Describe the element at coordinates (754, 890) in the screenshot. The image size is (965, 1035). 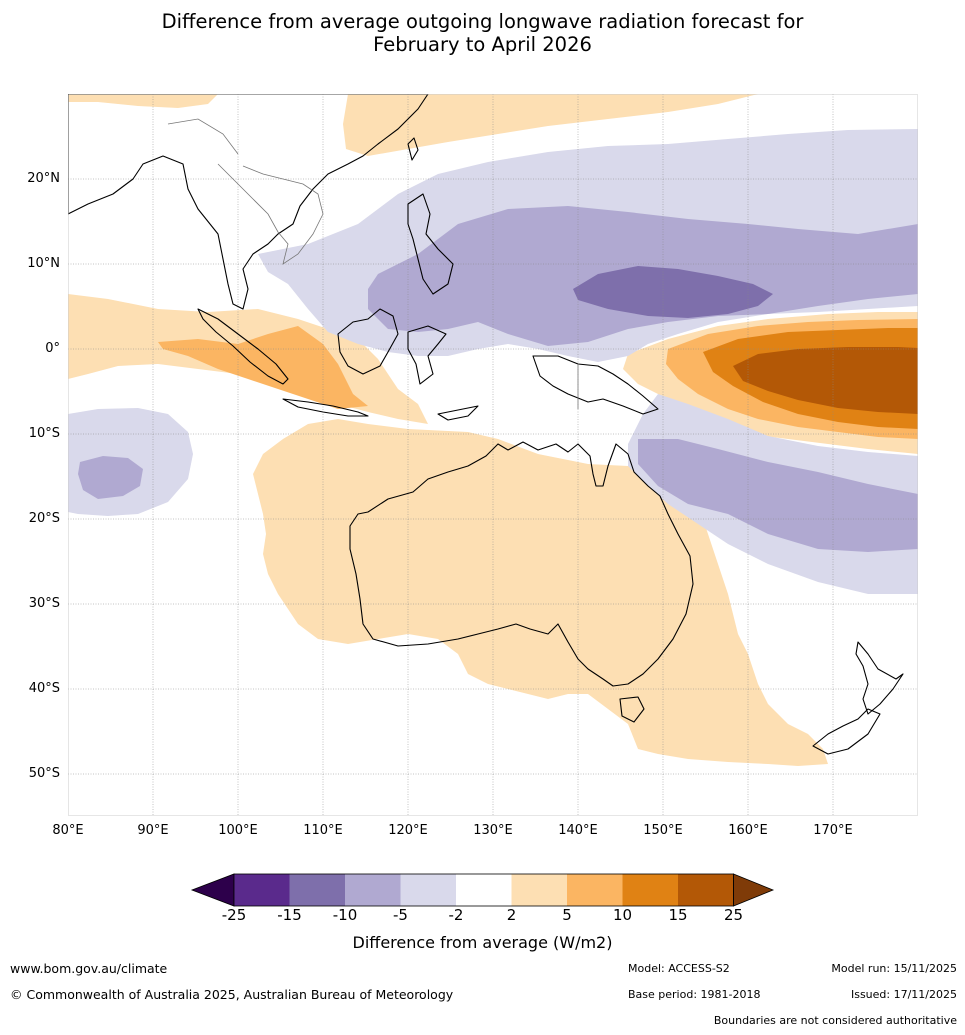
I see `colorbar-over-arrow` at that location.